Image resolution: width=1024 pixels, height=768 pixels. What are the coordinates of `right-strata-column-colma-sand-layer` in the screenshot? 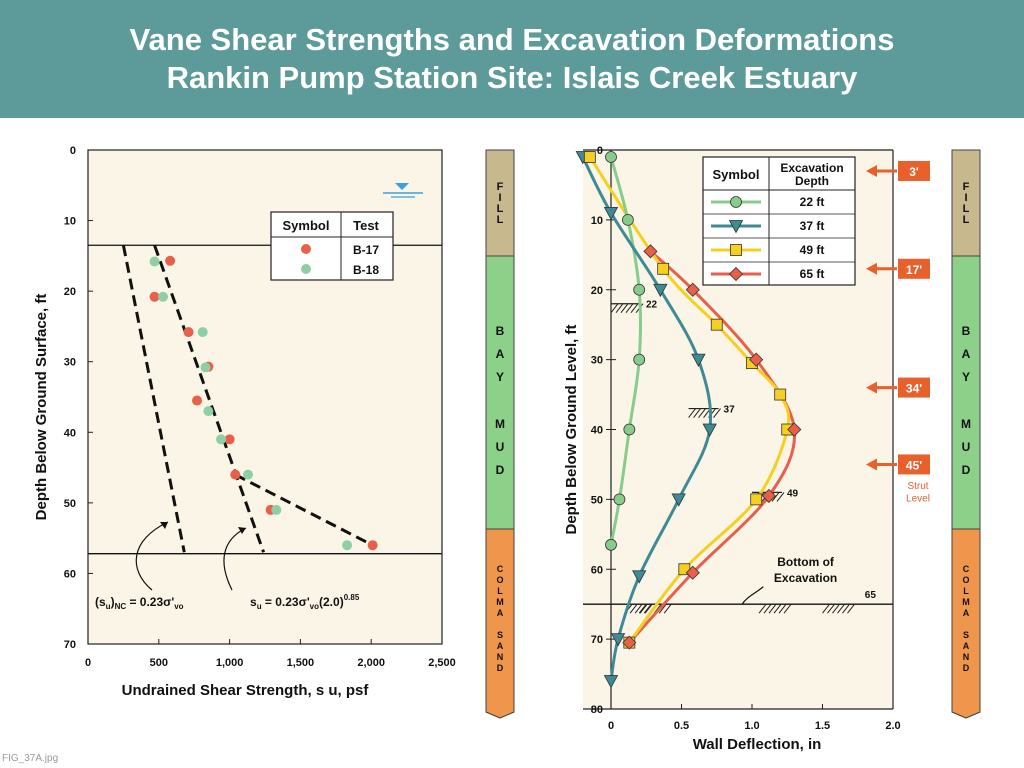 It's located at (966, 623).